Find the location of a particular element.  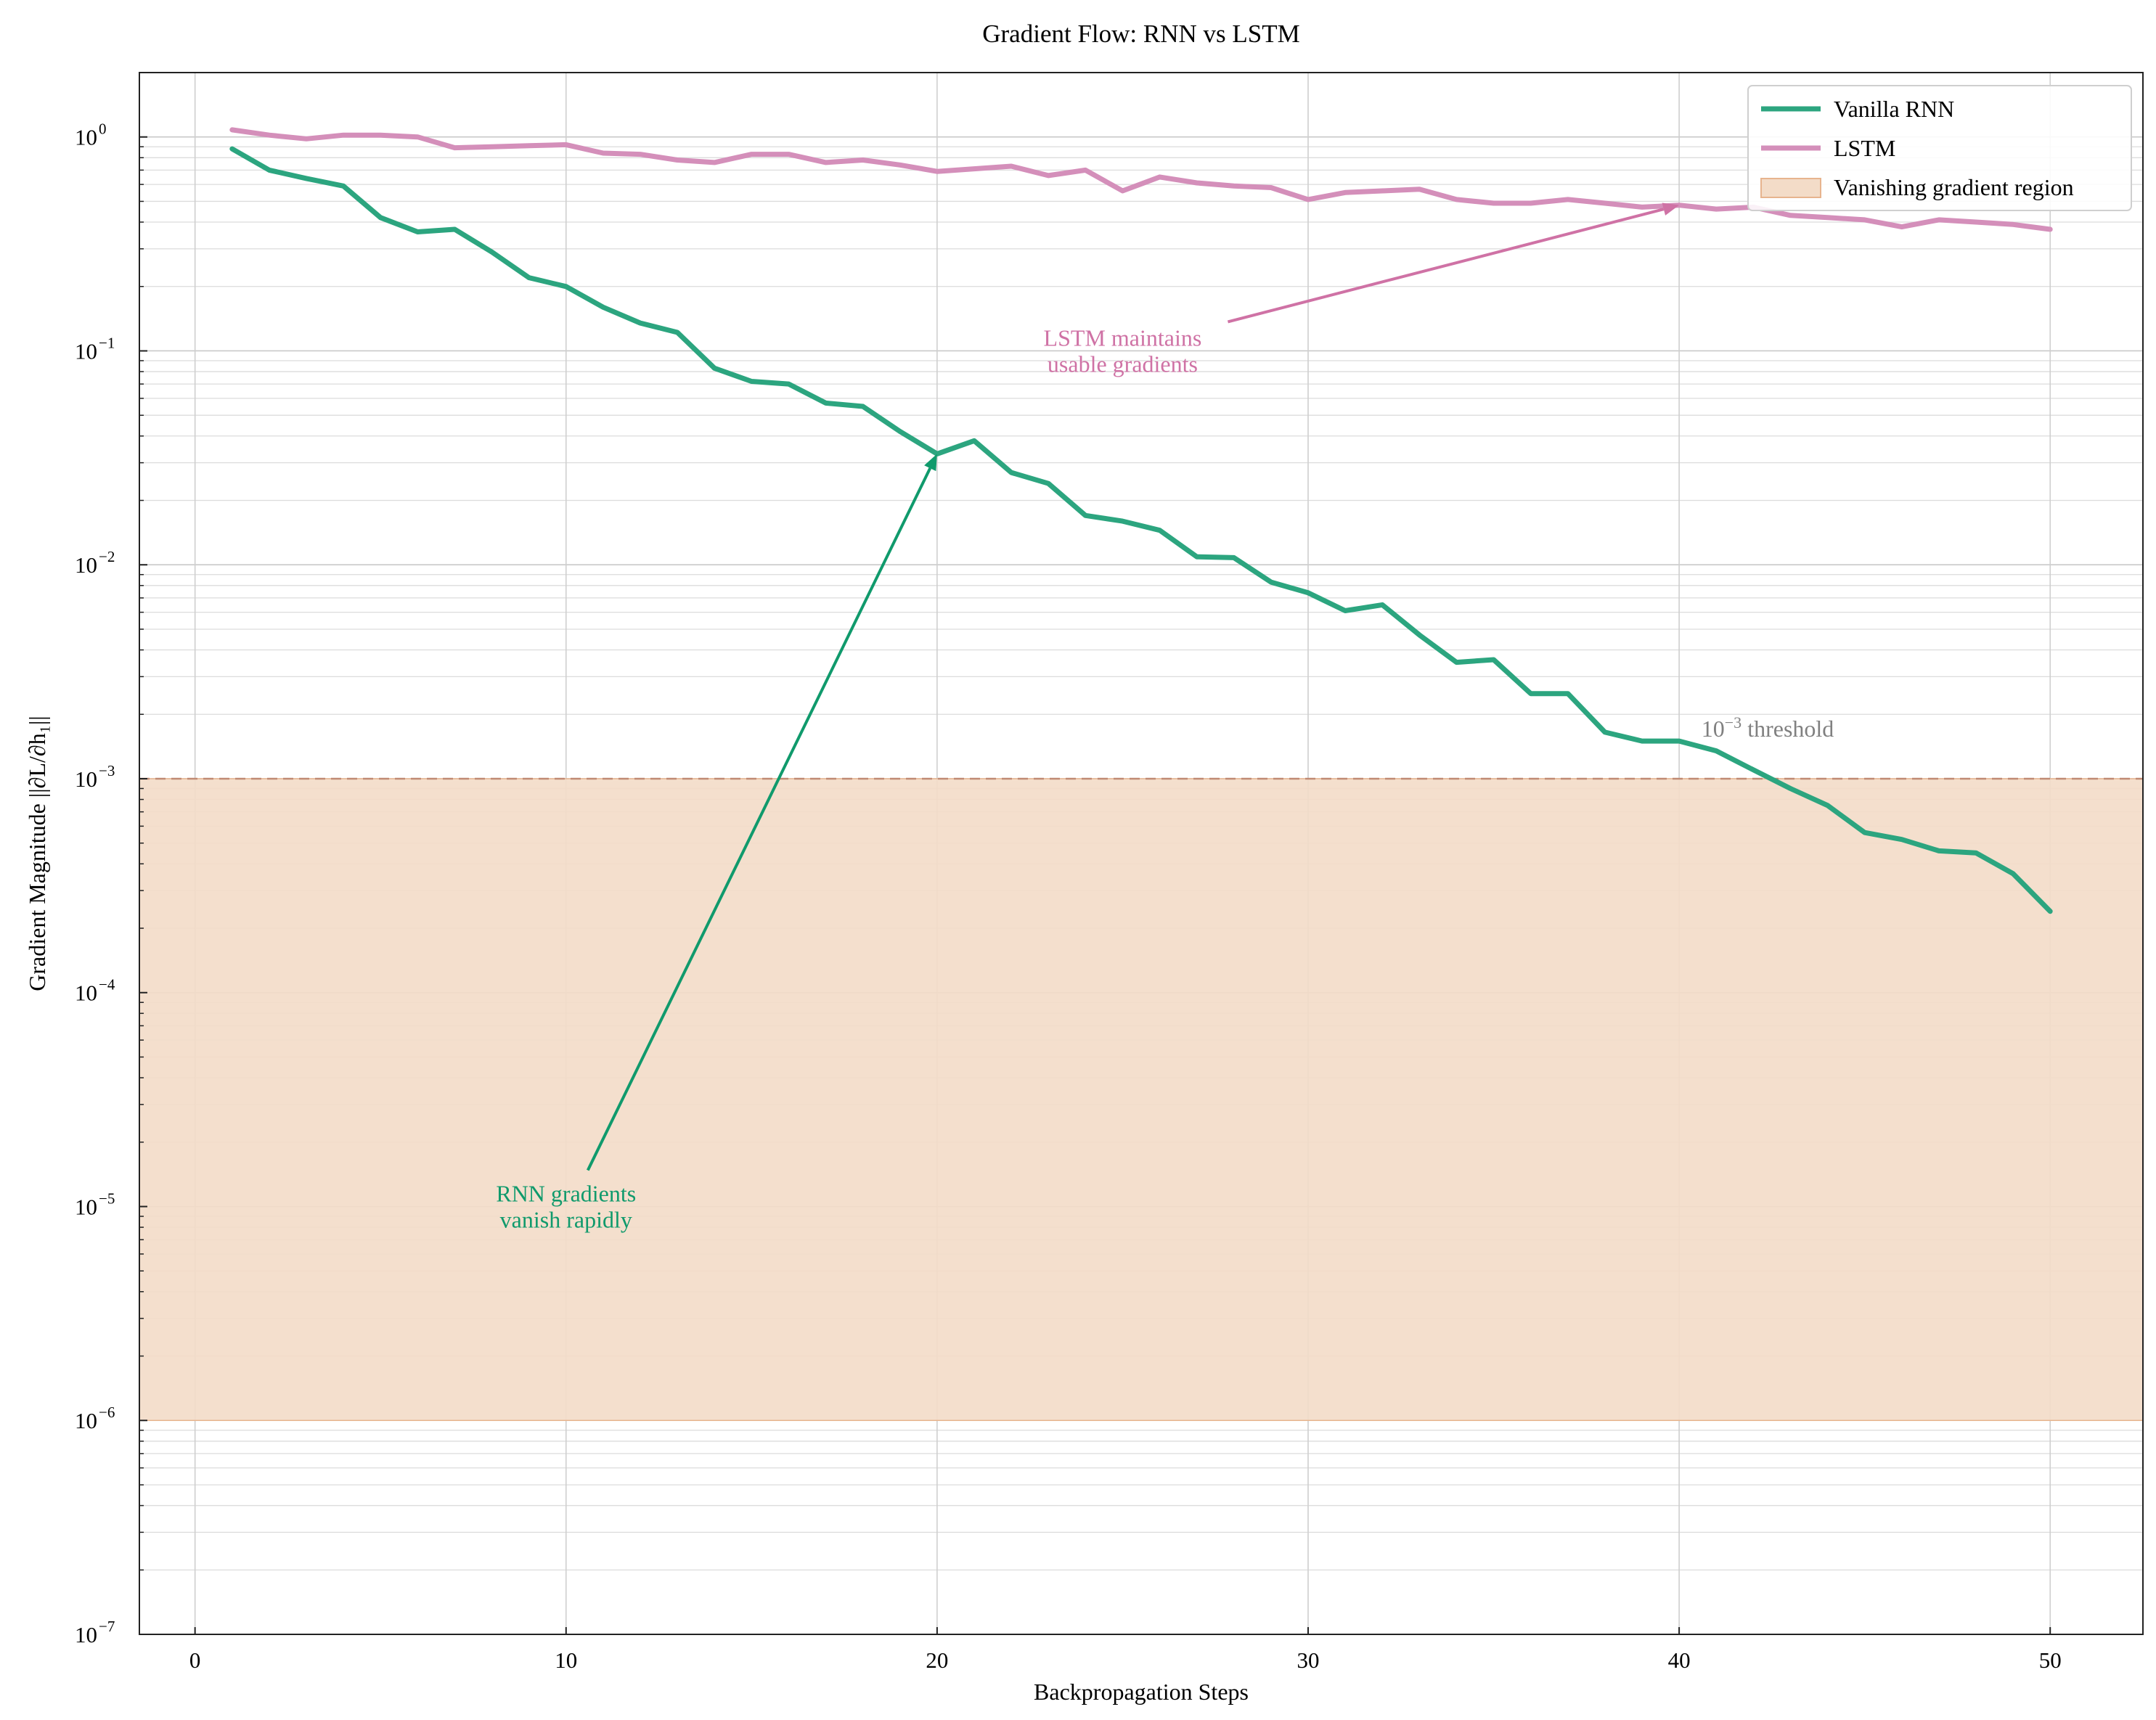

y-tick-label-exponent: −7 is located at coordinates (107, 1626).